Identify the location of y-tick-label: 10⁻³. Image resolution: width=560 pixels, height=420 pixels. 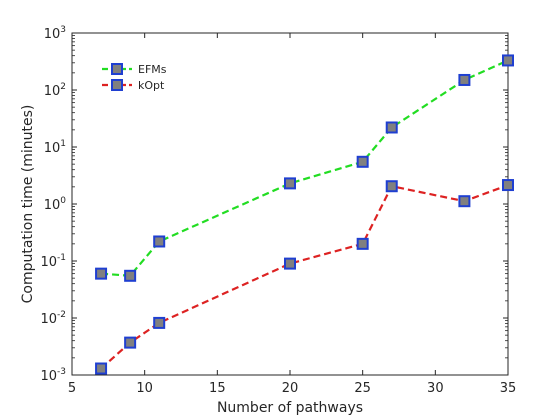
(53, 375).